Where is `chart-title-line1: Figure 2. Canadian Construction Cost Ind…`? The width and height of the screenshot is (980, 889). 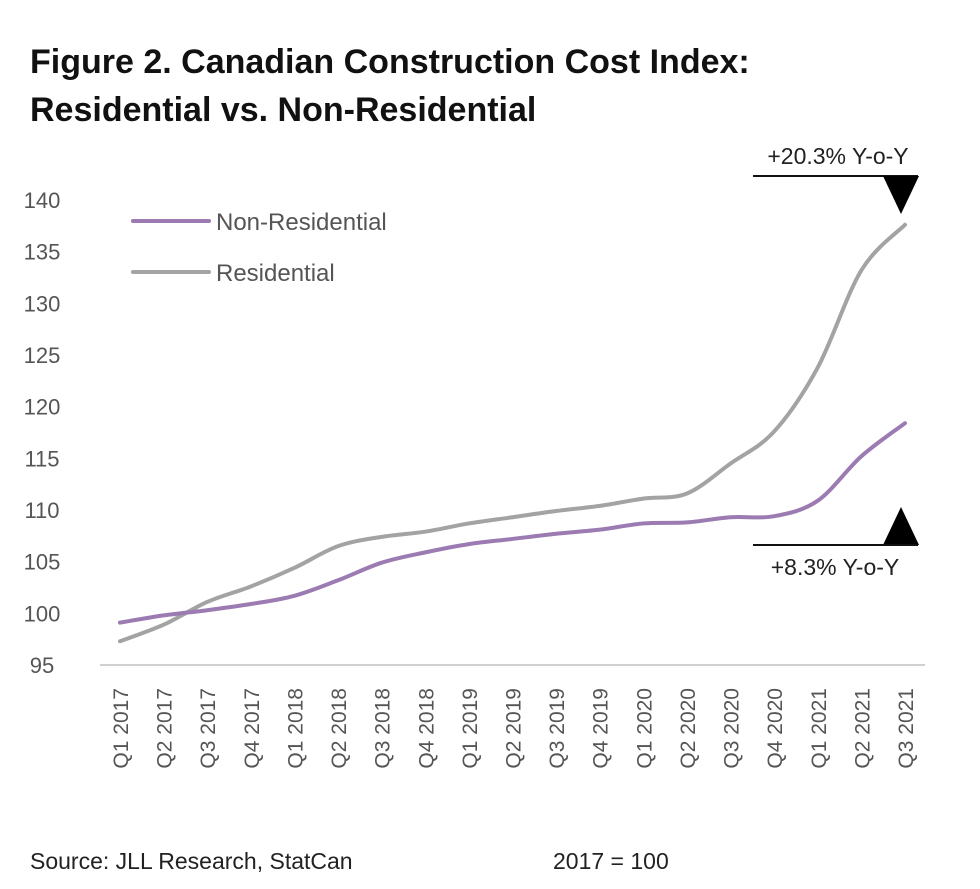
chart-title-line1: Figure 2. Canadian Construction Cost Ind… is located at coordinates (390, 62).